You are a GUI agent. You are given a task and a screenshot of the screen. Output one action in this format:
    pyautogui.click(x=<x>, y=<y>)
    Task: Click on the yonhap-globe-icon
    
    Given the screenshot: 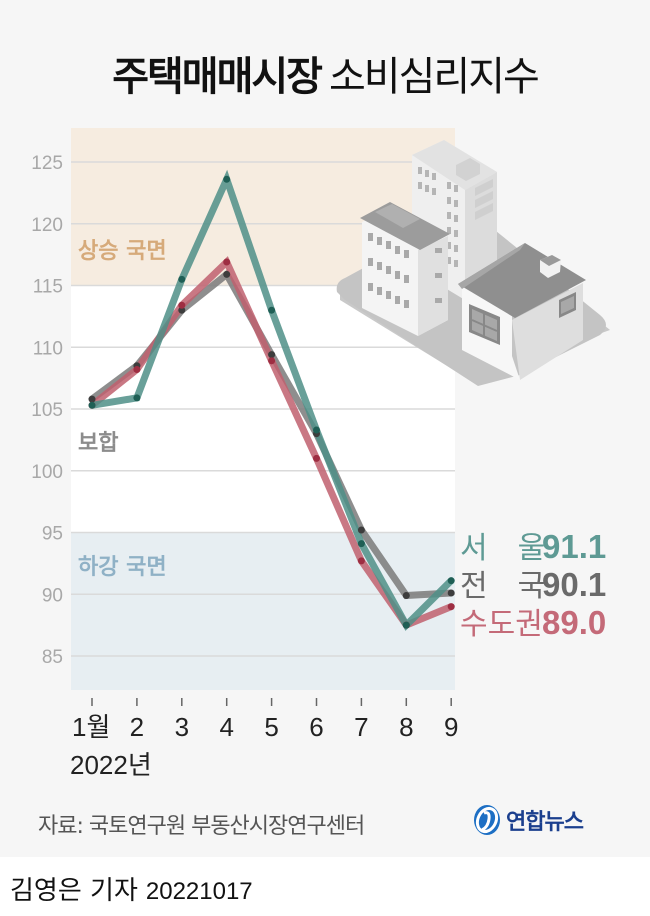 What is the action you would take?
    pyautogui.click(x=487, y=820)
    